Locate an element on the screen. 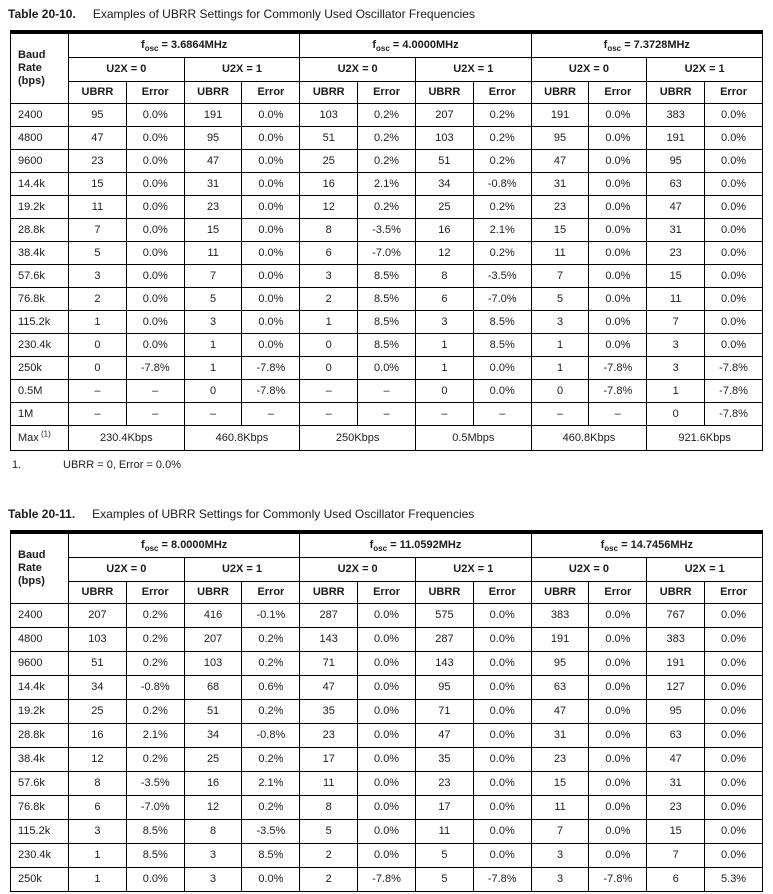 The image size is (773, 894). ubrr-value: 575 is located at coordinates (444, 615).